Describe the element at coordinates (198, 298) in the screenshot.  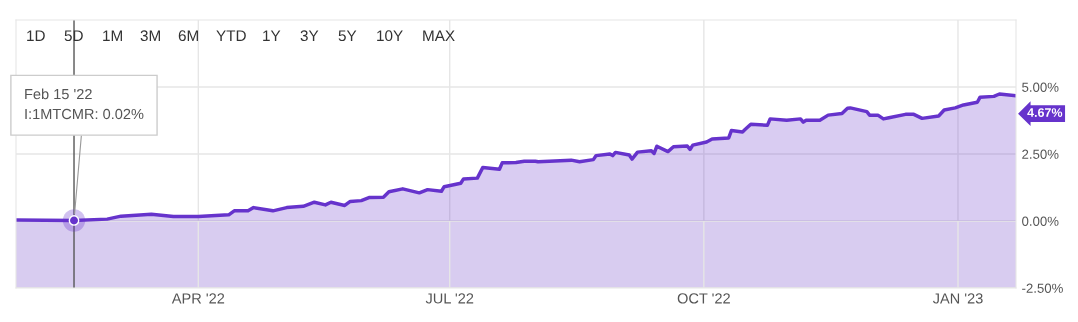
I see `x-tick-label: APR '22` at that location.